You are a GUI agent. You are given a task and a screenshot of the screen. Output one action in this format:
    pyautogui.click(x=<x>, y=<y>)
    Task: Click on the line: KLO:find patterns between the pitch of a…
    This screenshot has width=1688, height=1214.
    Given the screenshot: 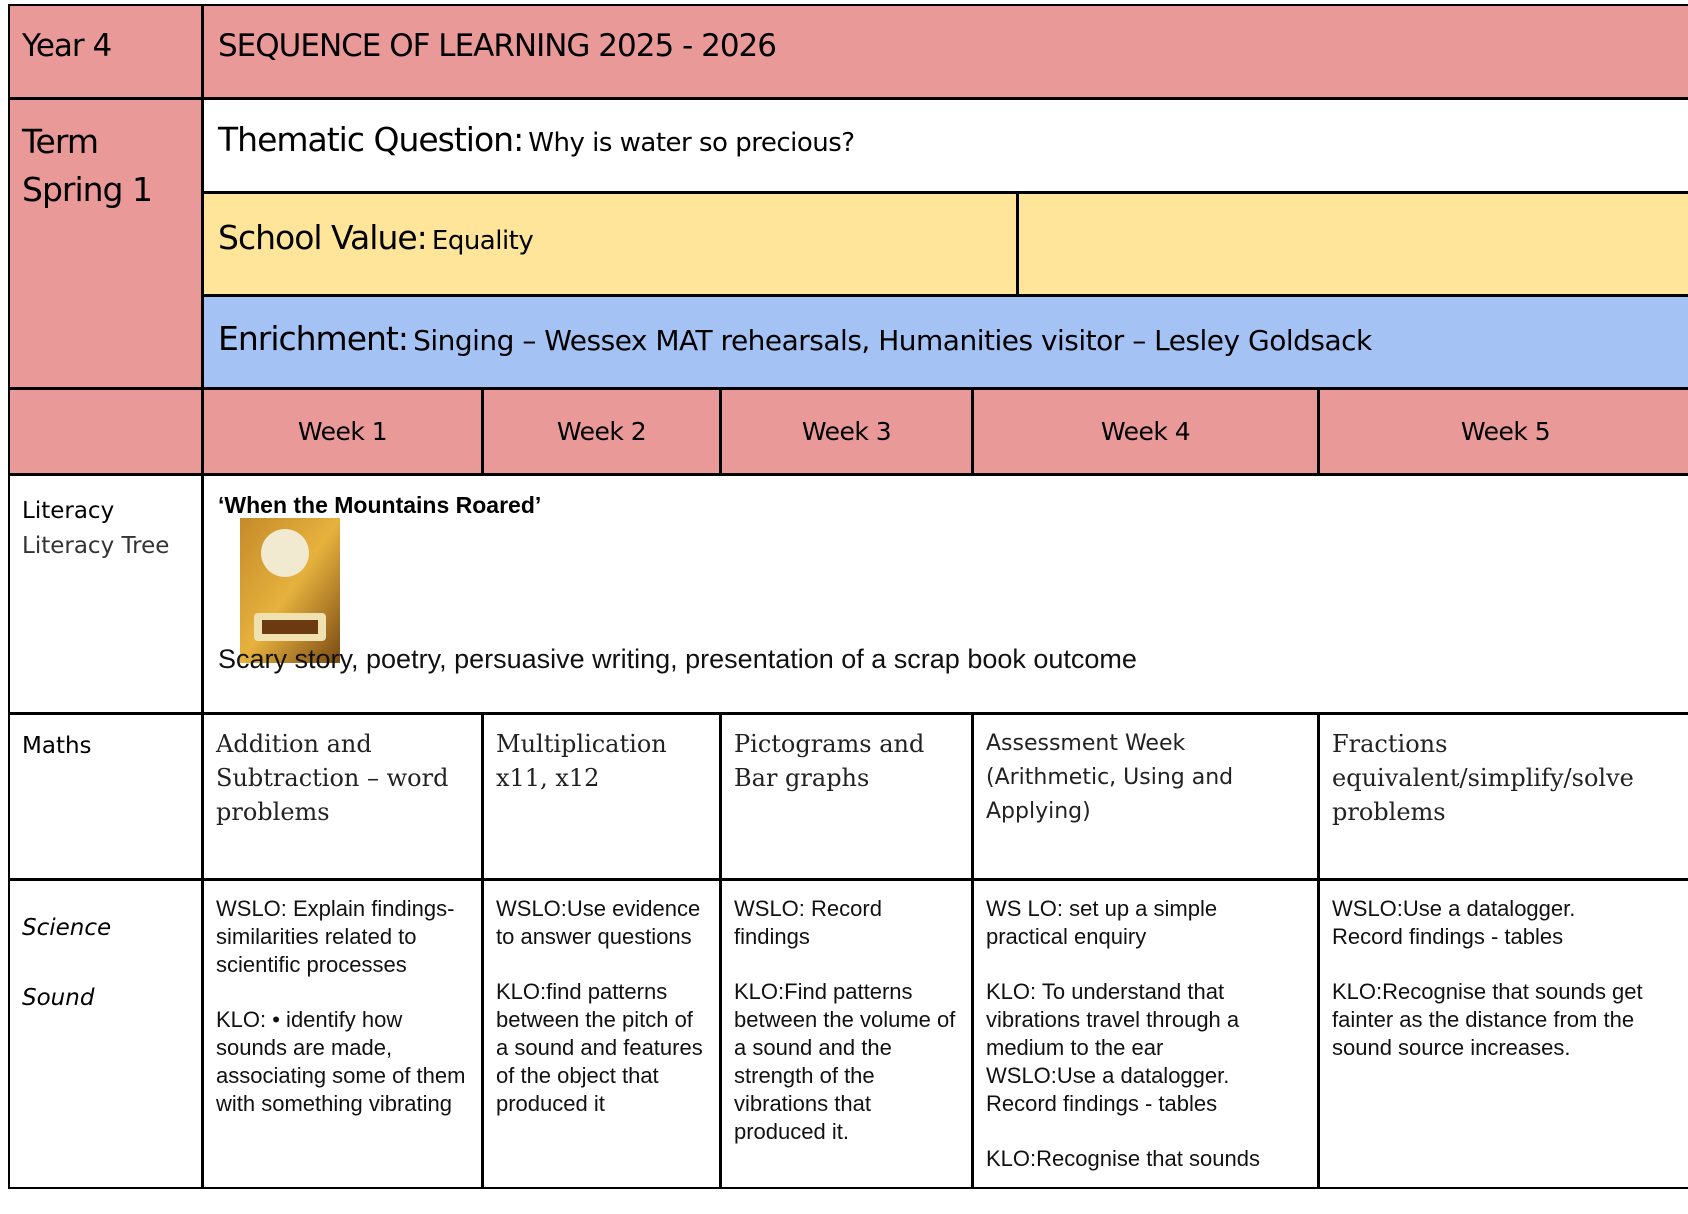 What is the action you would take?
    pyautogui.click(x=599, y=1047)
    